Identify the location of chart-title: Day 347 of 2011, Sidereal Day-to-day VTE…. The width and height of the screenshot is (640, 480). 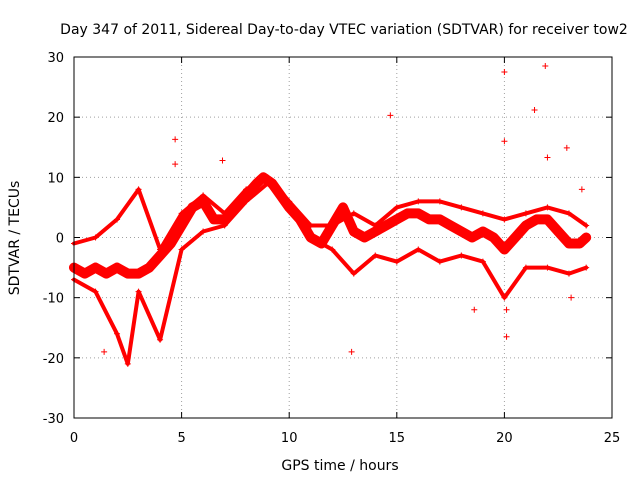
(344, 30).